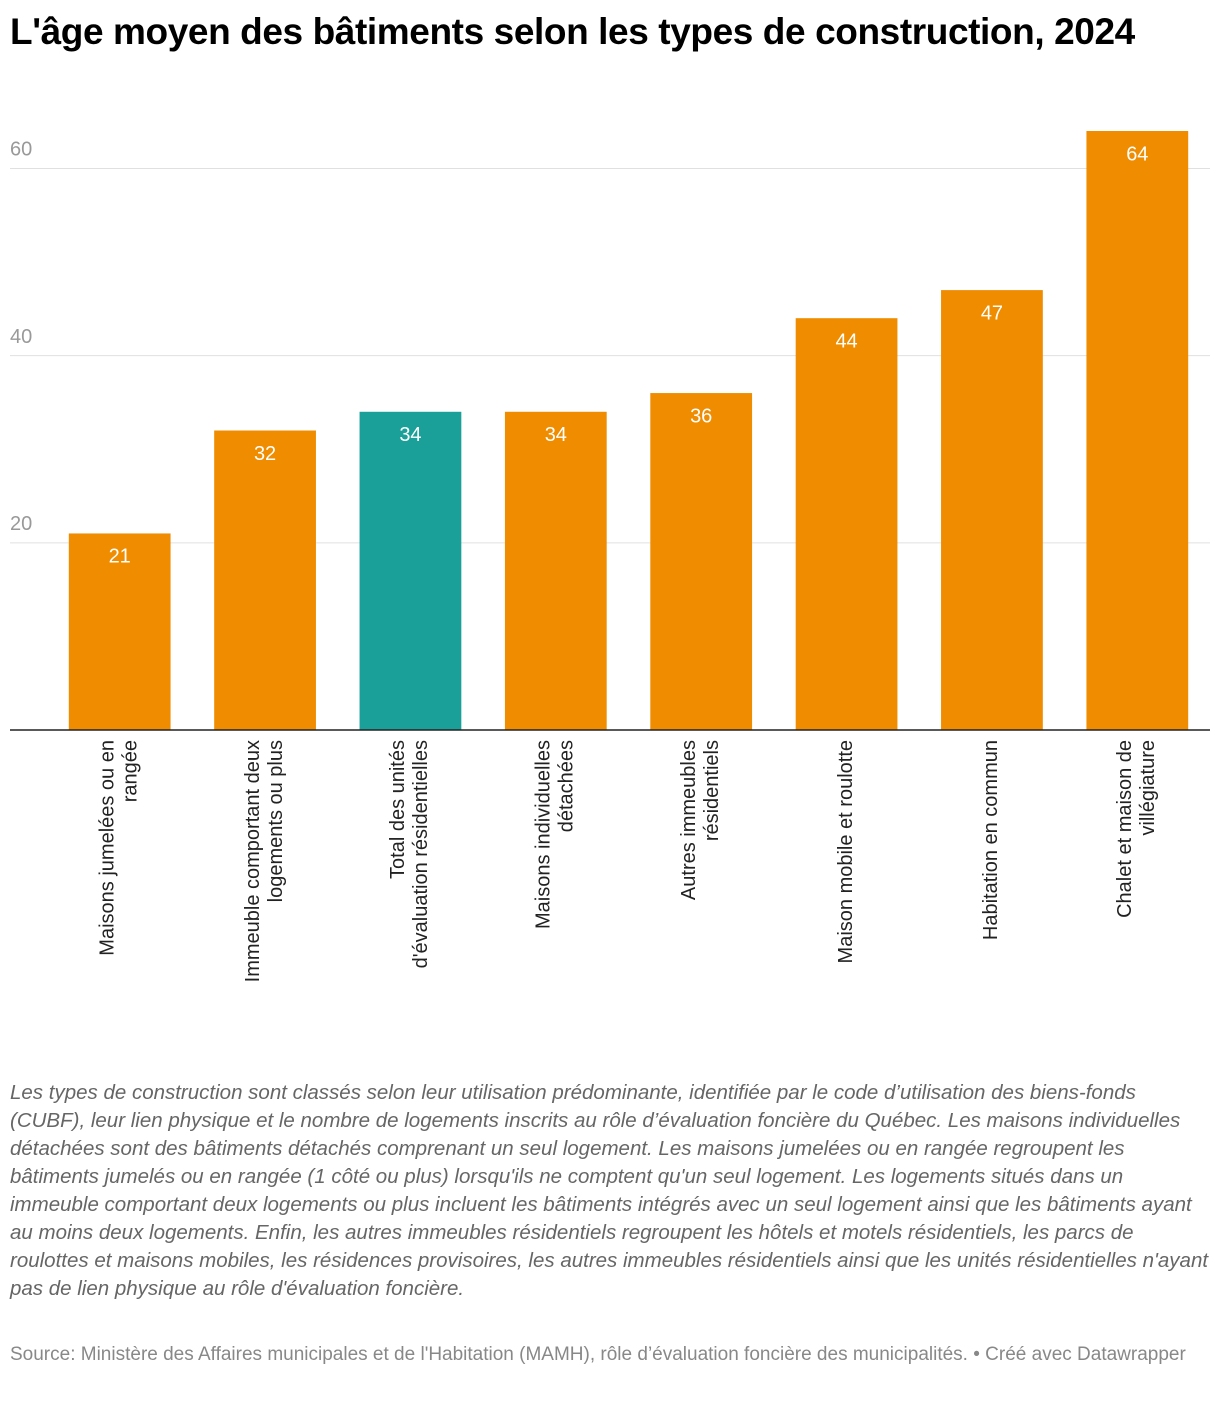  Describe the element at coordinates (130, 771) in the screenshot. I see `x-tick-label: rangée` at that location.